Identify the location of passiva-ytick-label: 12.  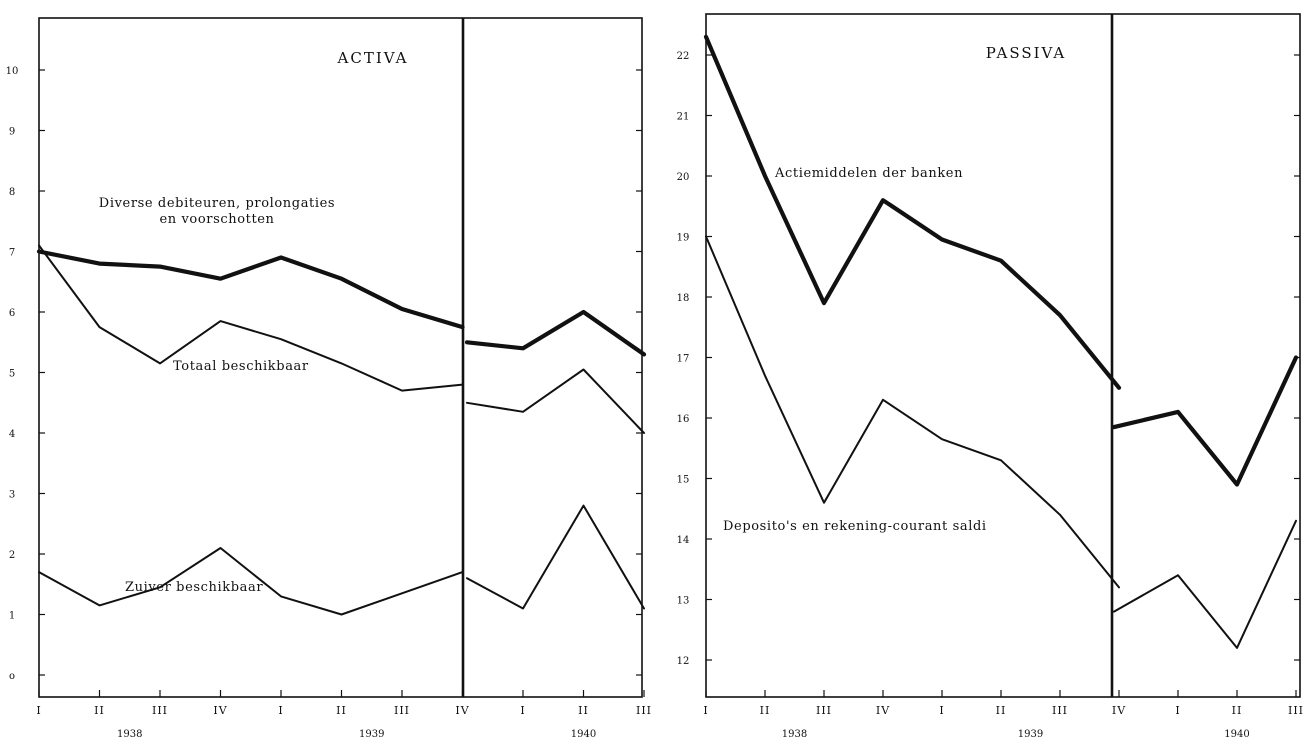
(683, 661).